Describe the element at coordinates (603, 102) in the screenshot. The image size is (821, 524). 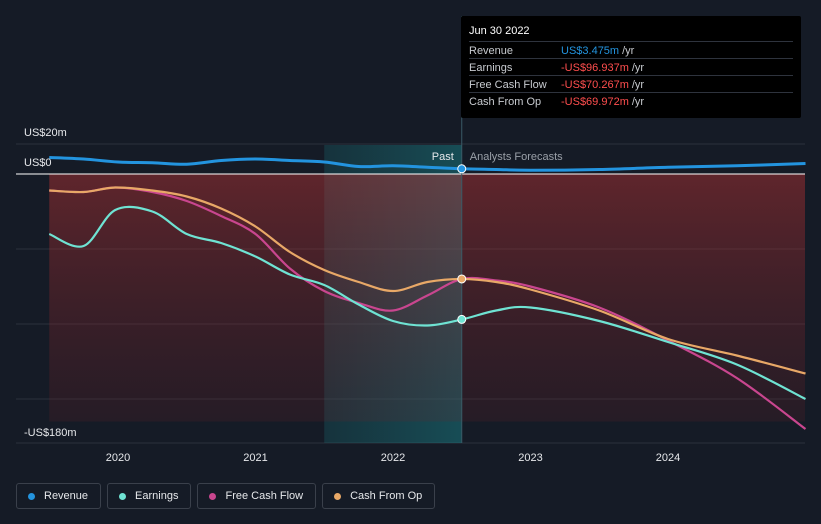
I see `tooltip-value-cfo: -US$69.972m/yr` at that location.